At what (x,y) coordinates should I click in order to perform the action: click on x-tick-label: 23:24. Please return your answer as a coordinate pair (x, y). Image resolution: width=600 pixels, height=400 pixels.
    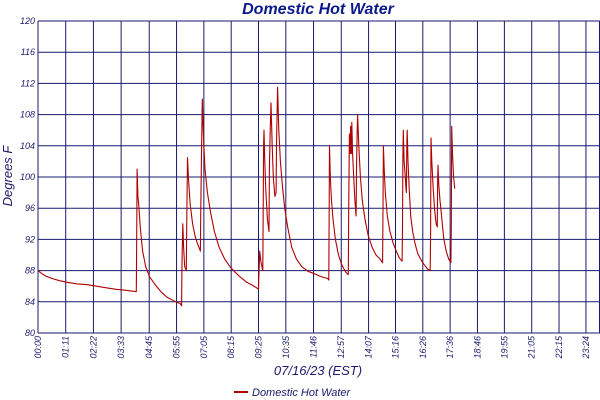
    Looking at the image, I should click on (586, 348).